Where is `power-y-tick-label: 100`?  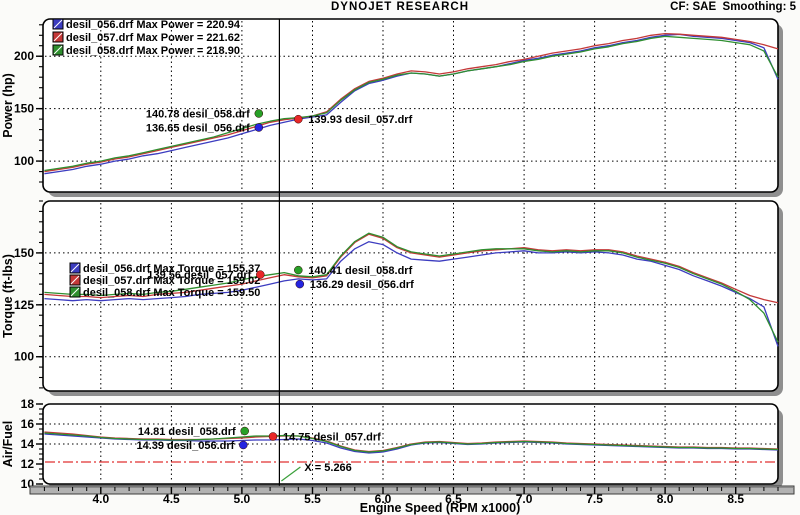
power-y-tick-label: 100 is located at coordinates (24, 161).